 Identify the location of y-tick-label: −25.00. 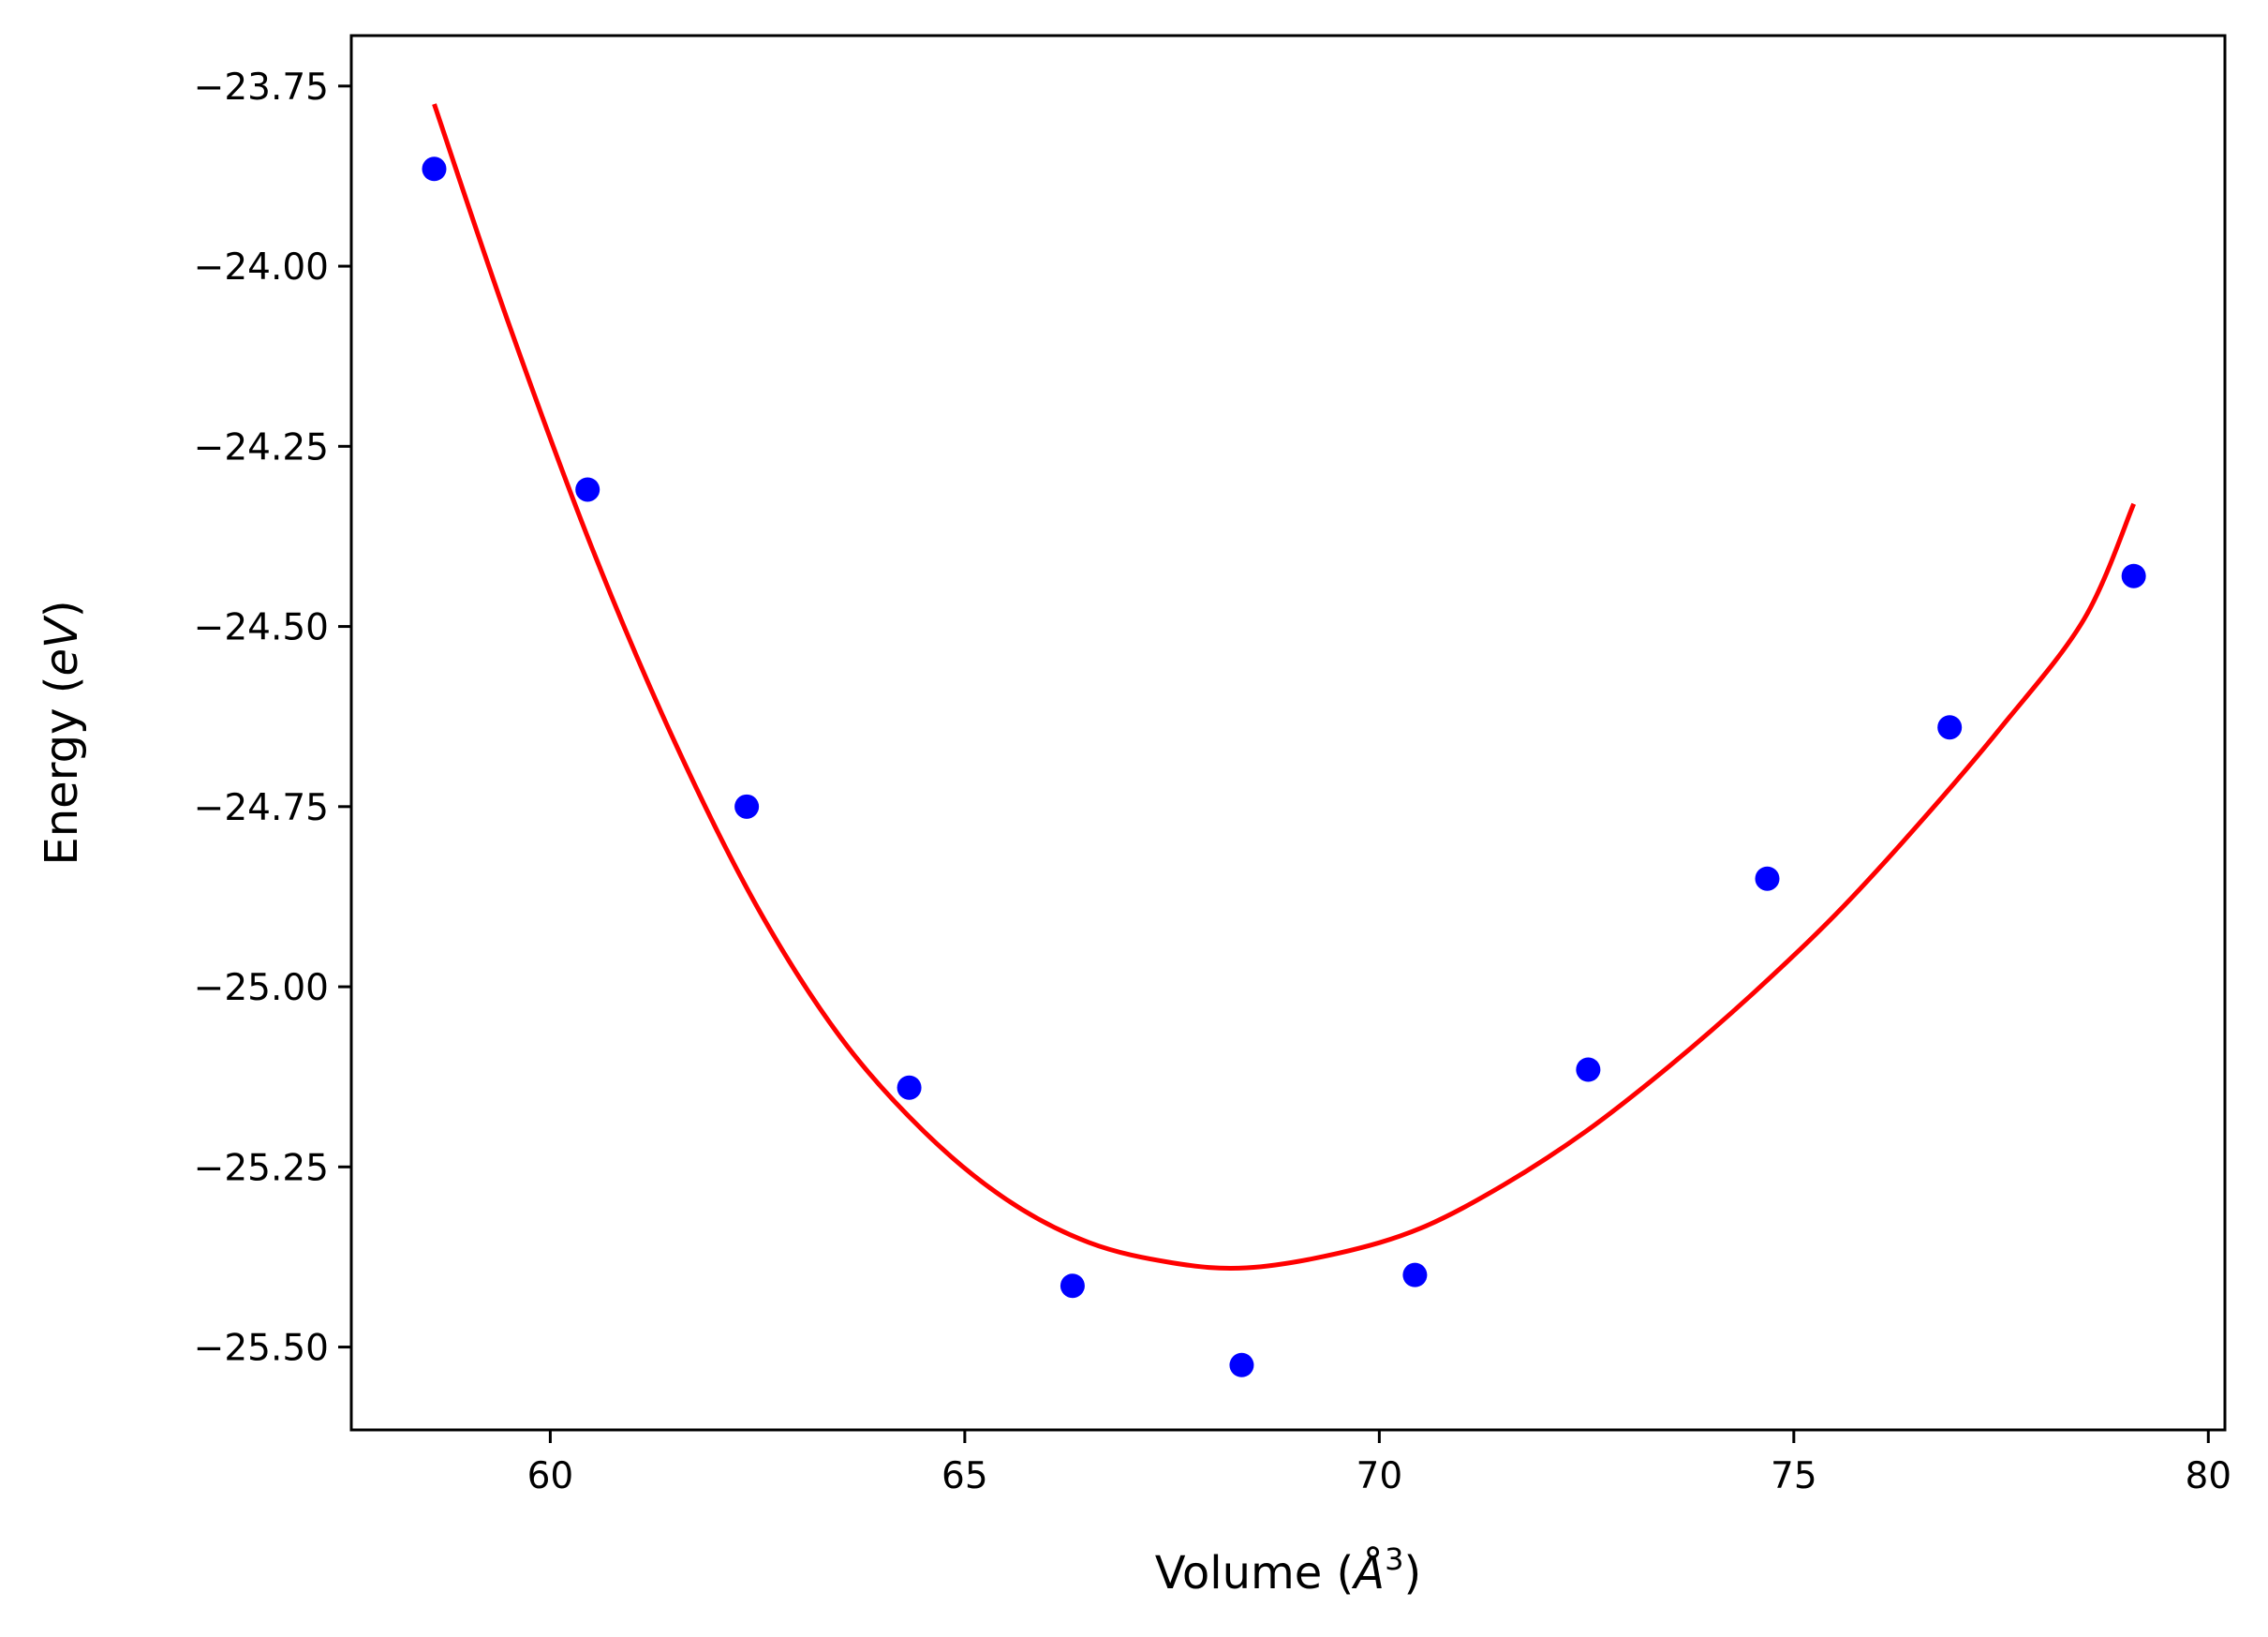
(261, 988).